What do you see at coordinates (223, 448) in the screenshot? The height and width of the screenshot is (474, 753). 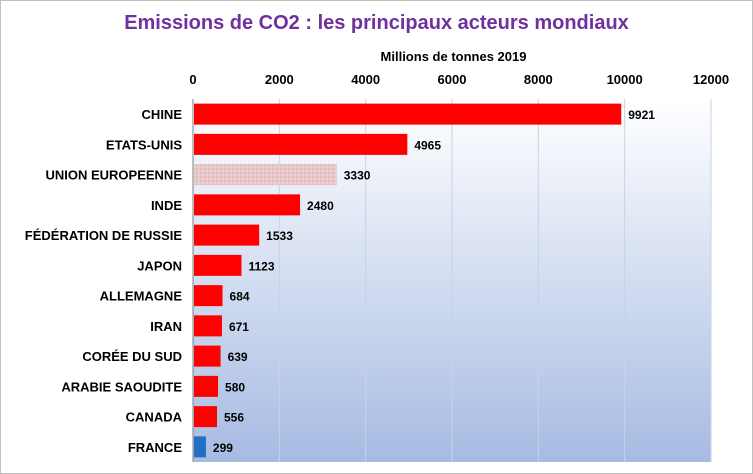 I see `data-label: 299` at bounding box center [223, 448].